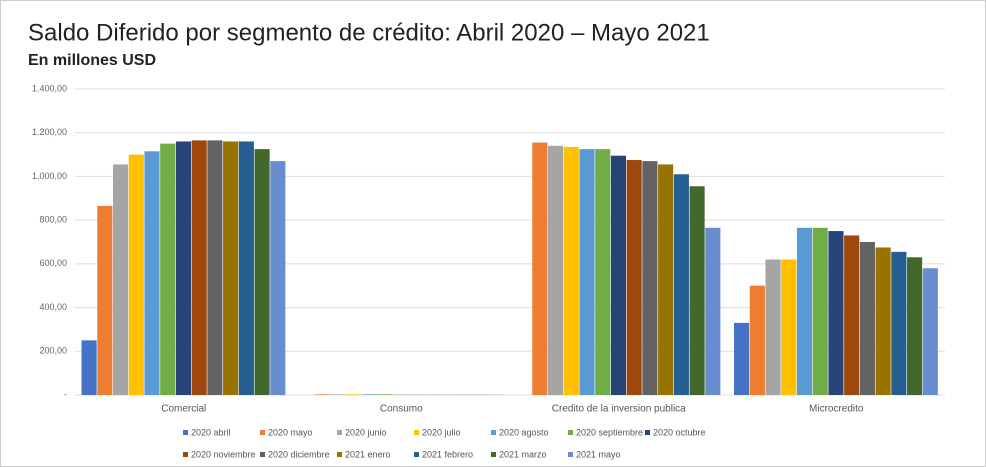 The height and width of the screenshot is (467, 986). I want to click on legend-label: 2020 octubre, so click(679, 432).